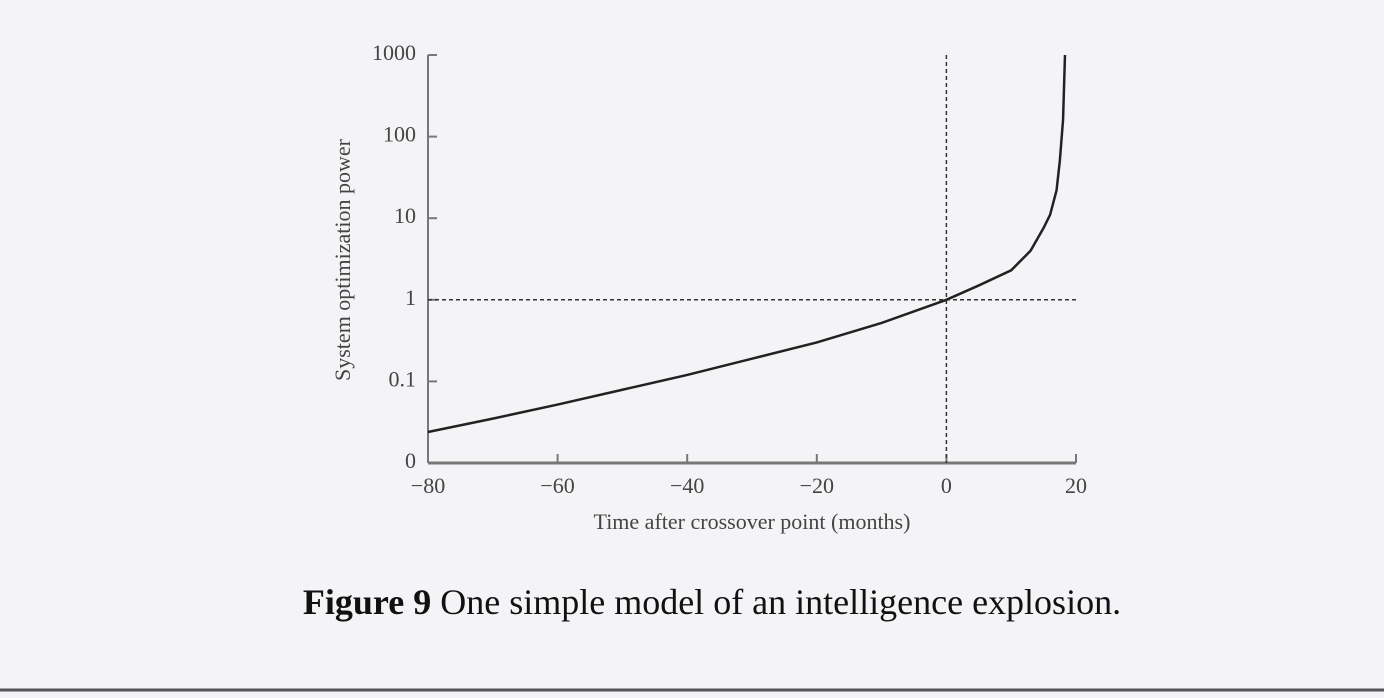 Image resolution: width=1384 pixels, height=698 pixels. What do you see at coordinates (817, 485) in the screenshot?
I see `x-tick-label: −20` at bounding box center [817, 485].